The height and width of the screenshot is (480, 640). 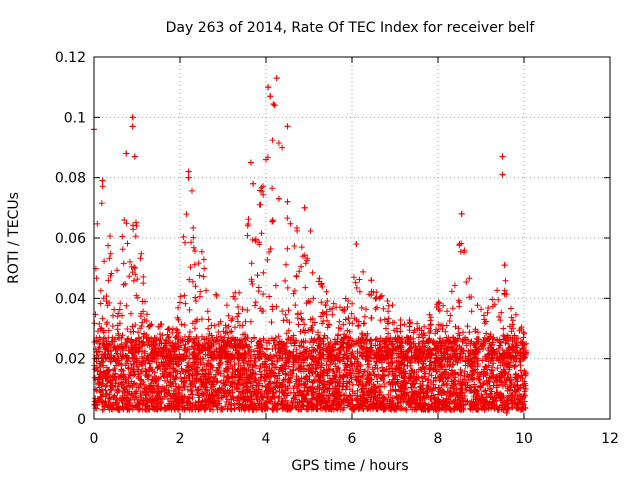 What do you see at coordinates (180, 439) in the screenshot?
I see `x-tick-label: 2` at bounding box center [180, 439].